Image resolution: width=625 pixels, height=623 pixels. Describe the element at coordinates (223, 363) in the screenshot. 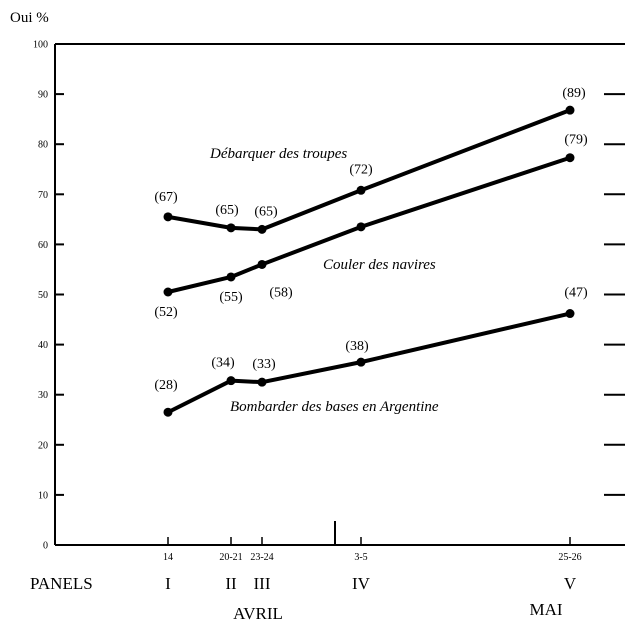

I see `data-value-label: (34)` at that location.